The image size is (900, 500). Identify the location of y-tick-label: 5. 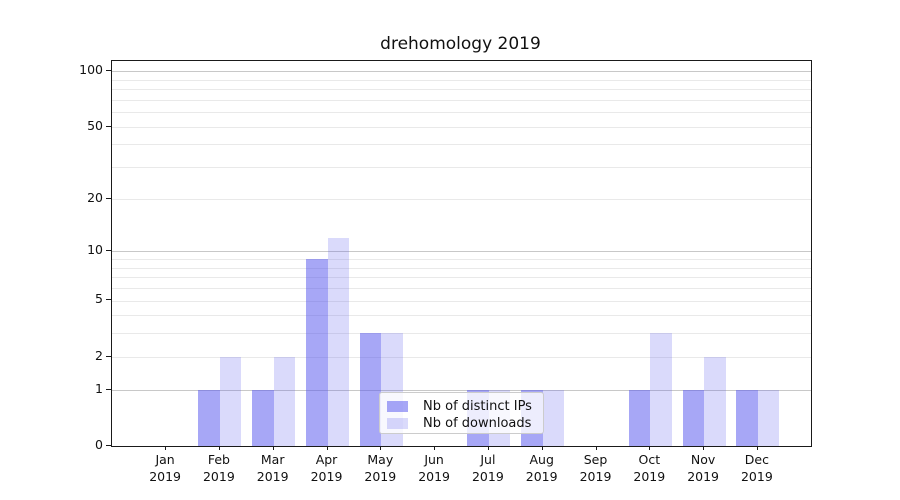
(99, 299).